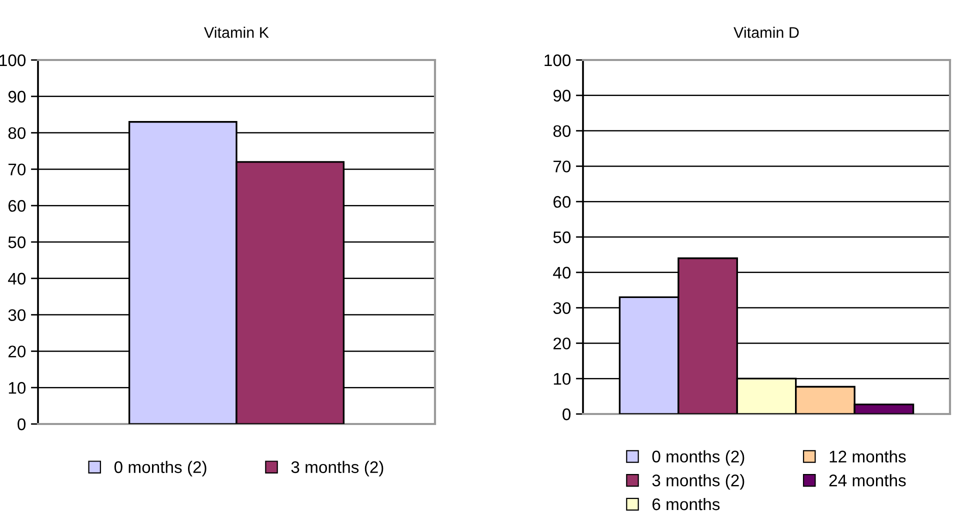  Describe the element at coordinates (686, 504) in the screenshot. I see `legend-label: 6 months` at that location.